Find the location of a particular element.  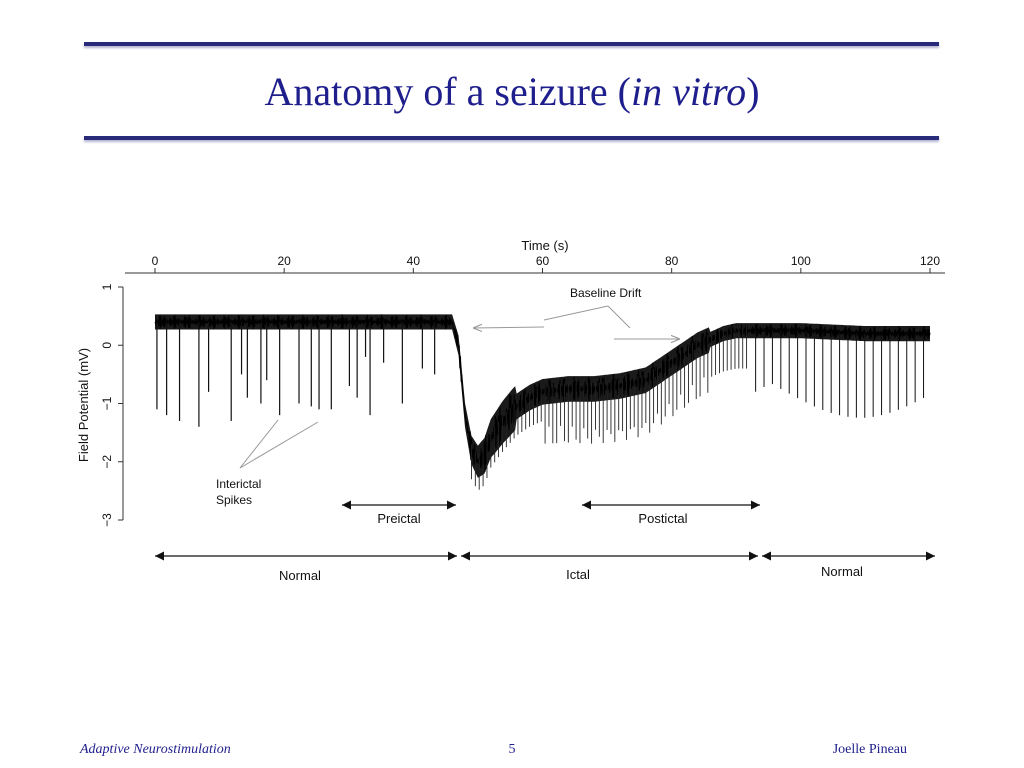

y-tick-label-2: −1 is located at coordinates (107, 403).